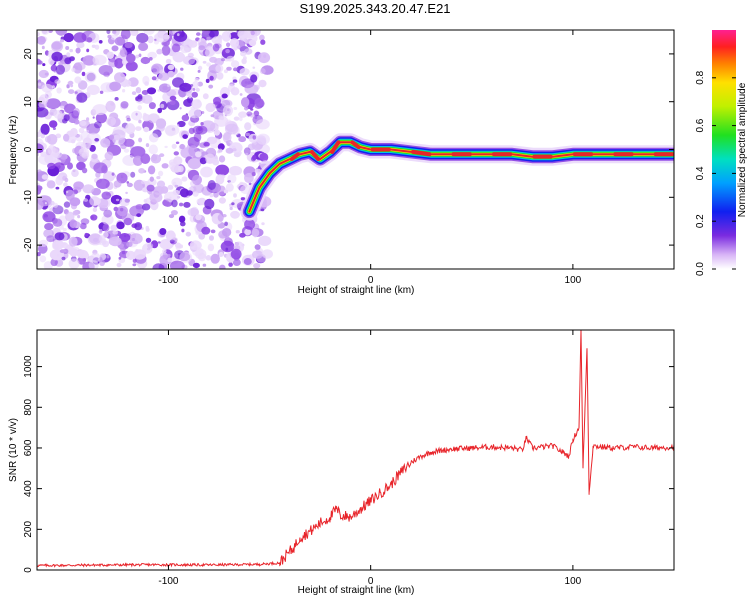 Image resolution: width=750 pixels, height=600 pixels. What do you see at coordinates (356, 290) in the screenshot?
I see `top-x-axis-title: Height of straight line (km)` at bounding box center [356, 290].